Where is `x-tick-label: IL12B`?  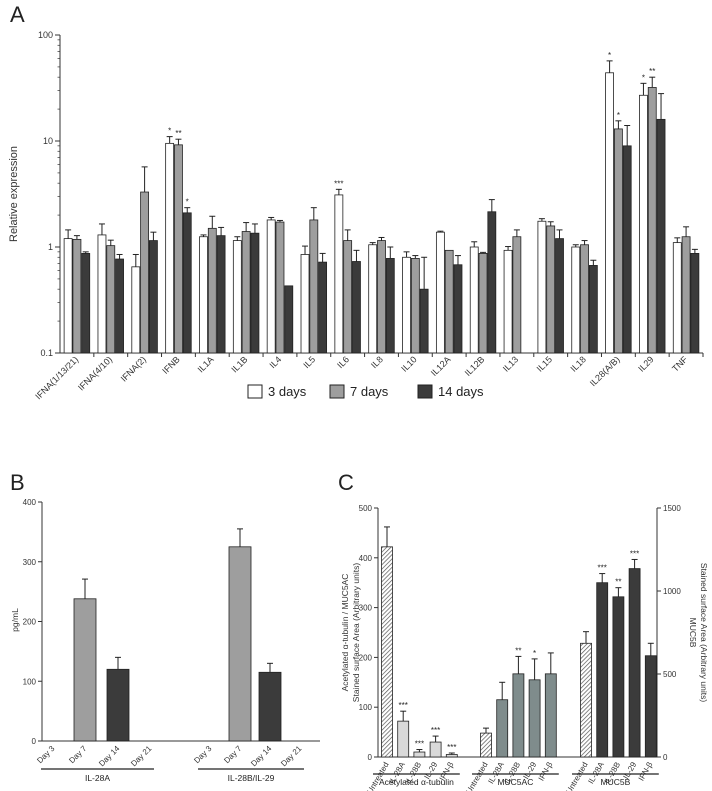
x-tick-label: IL12B is located at coordinates (475, 366).